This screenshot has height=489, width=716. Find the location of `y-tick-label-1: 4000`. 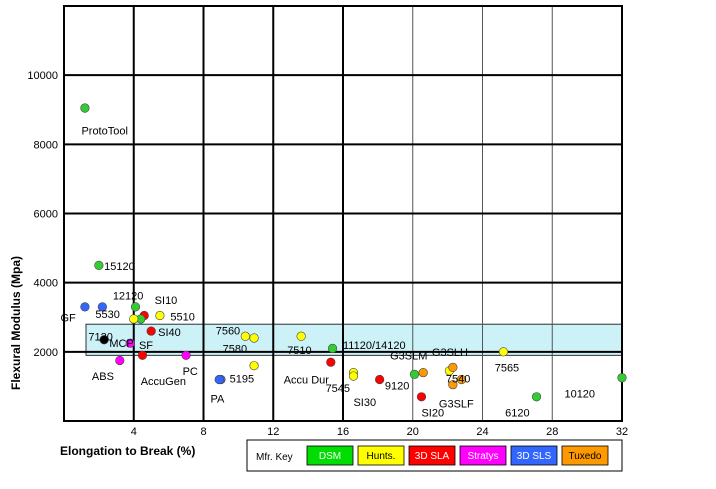

y-tick-label-1: 4000 is located at coordinates (46, 284).